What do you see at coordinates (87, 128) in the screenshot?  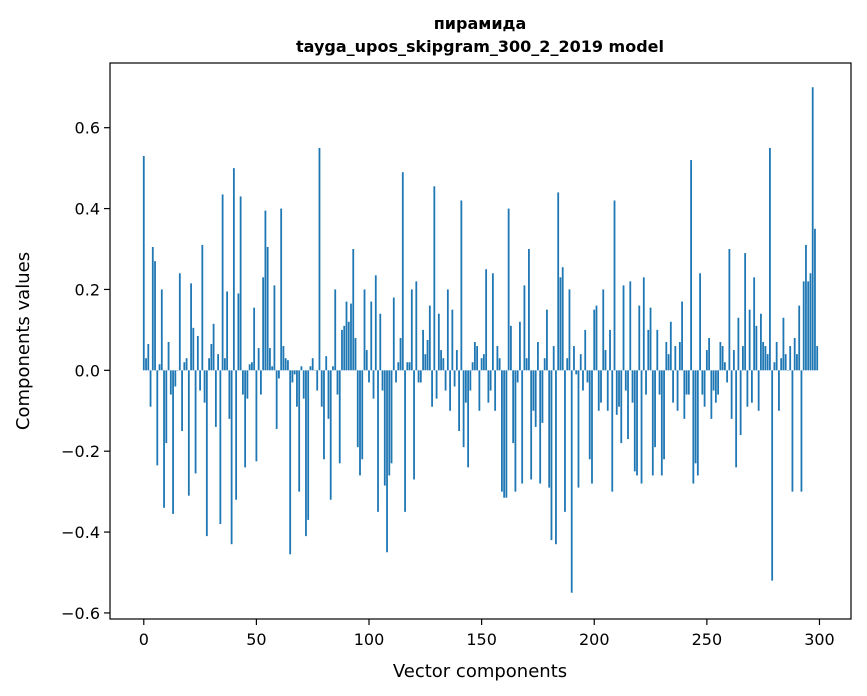 I see `y-tick-label: 0.6` at bounding box center [87, 128].